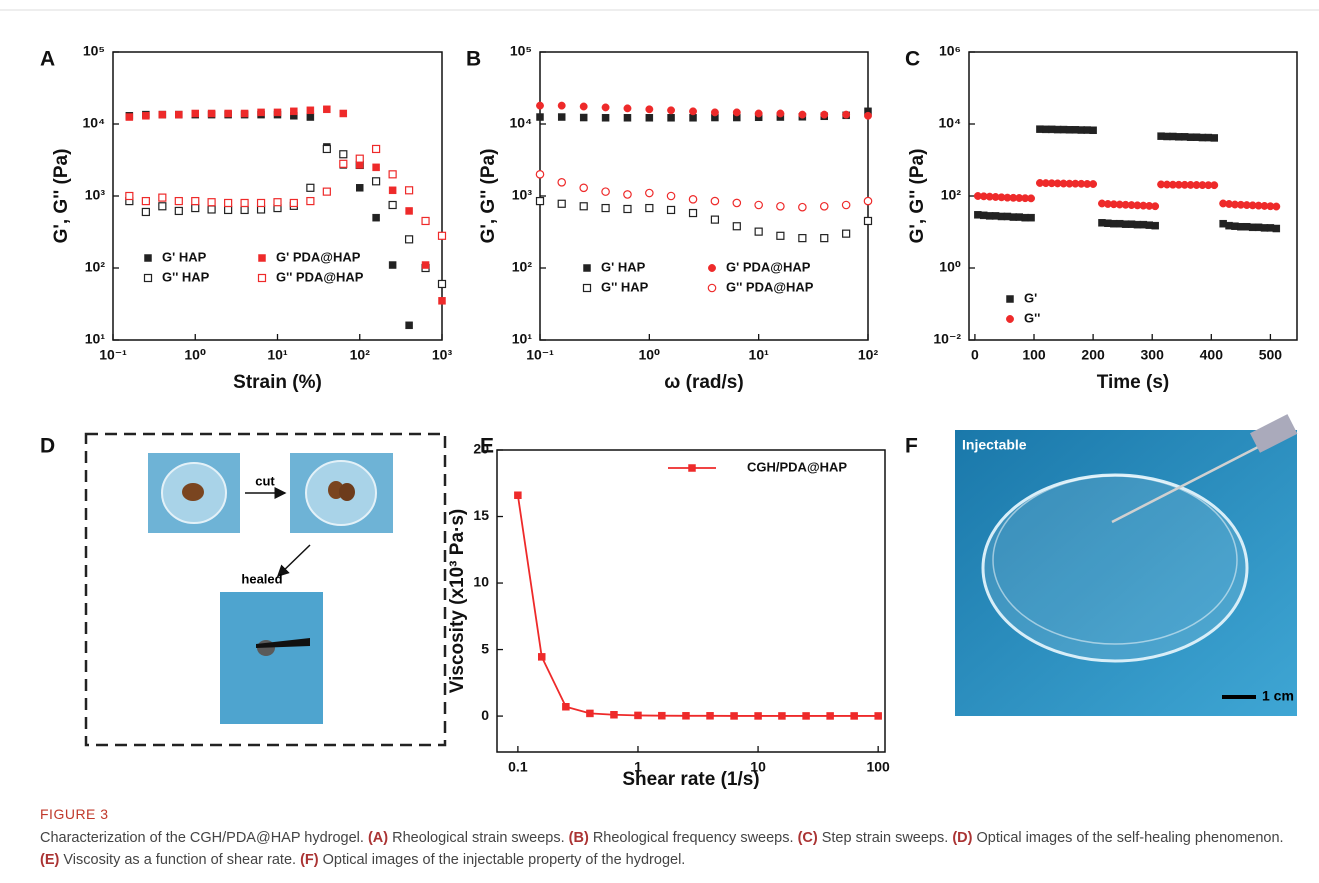  Describe the element at coordinates (690, 779) in the screenshot. I see `x-axis-title: Shear rate (1/s)` at that location.